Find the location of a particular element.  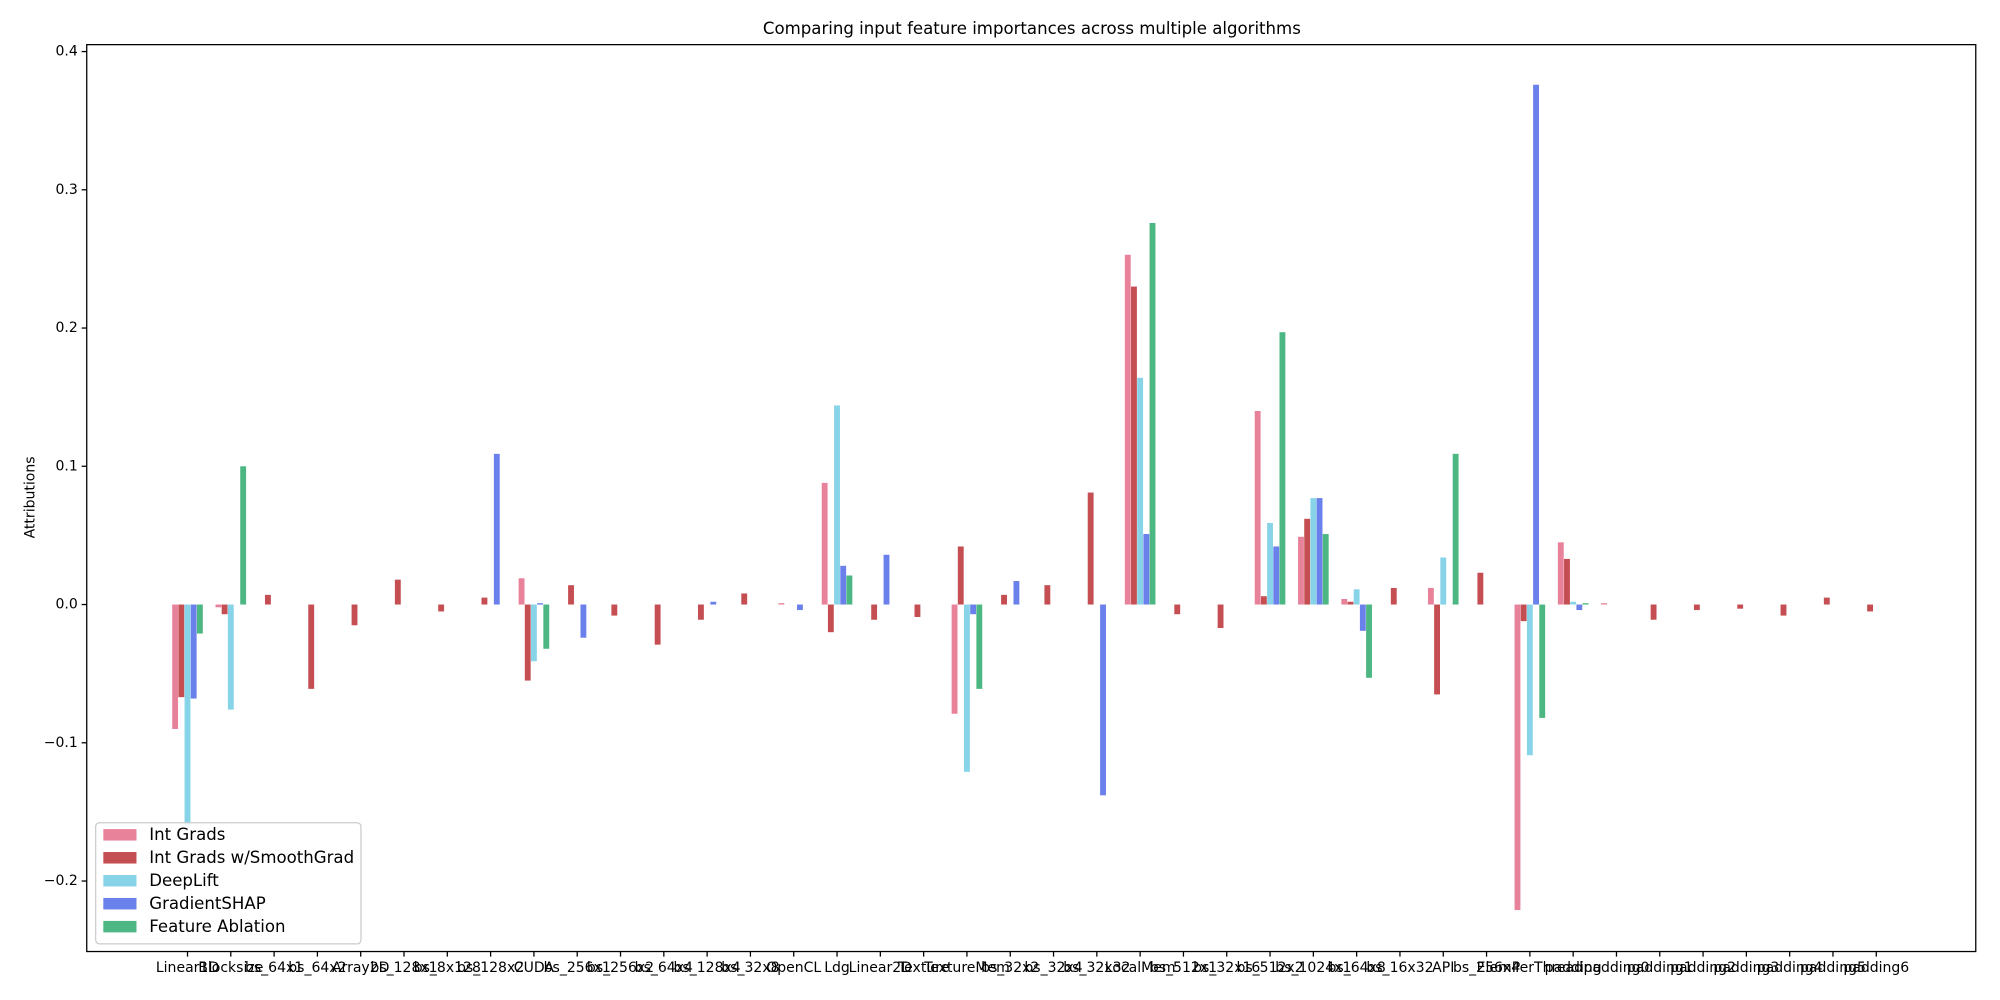

x-tick-label: TextureMem is located at coordinates (966, 968).